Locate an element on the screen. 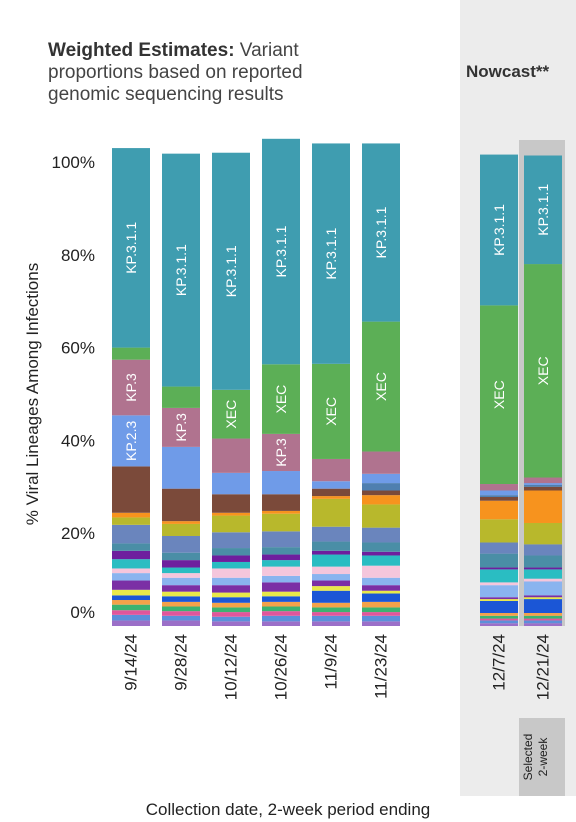  chart-title-bold: Weighted Estimates: is located at coordinates (141, 50).